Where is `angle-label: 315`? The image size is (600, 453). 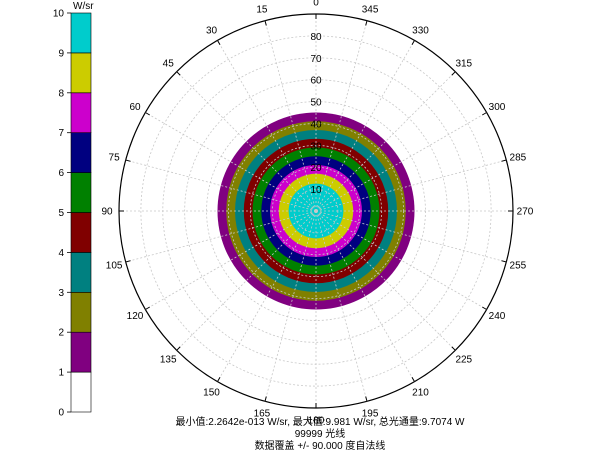
angle-label: 315 is located at coordinates (463, 64).